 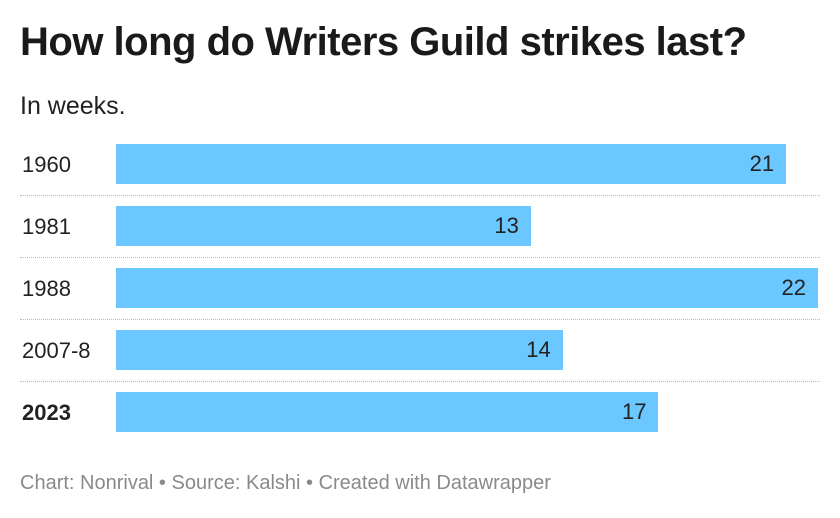 What do you see at coordinates (793, 287) in the screenshot?
I see `value-label: 22` at bounding box center [793, 287].